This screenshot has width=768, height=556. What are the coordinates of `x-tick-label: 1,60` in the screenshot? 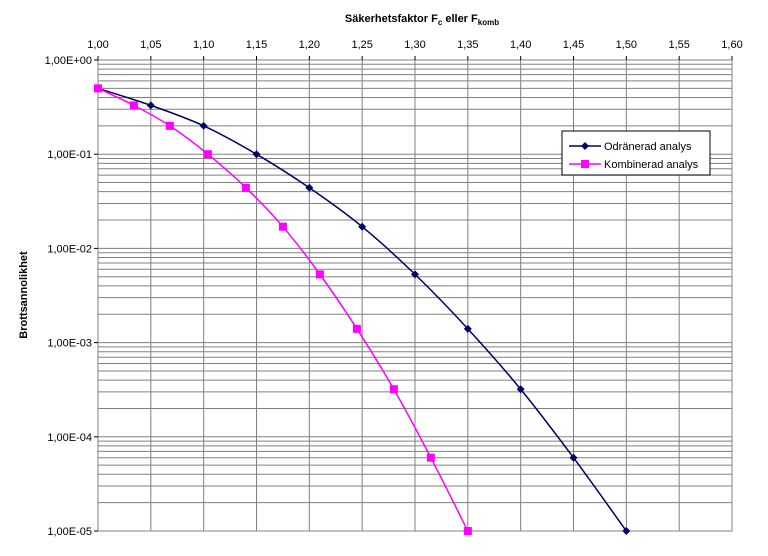 It's located at (731, 45).